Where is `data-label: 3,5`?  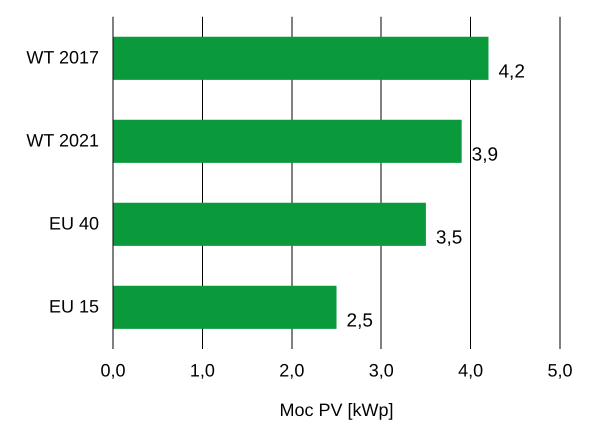 data-label: 3,5 is located at coordinates (449, 238).